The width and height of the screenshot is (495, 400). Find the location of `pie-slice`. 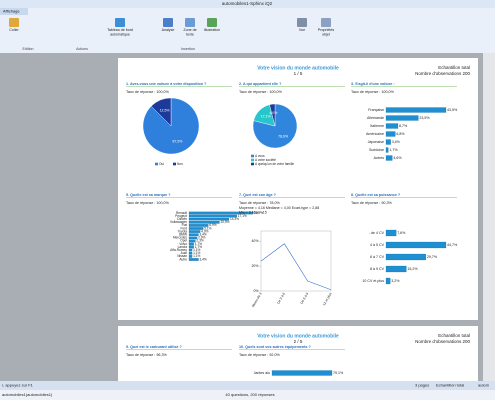

pie-slice is located at coordinates (272, 115).